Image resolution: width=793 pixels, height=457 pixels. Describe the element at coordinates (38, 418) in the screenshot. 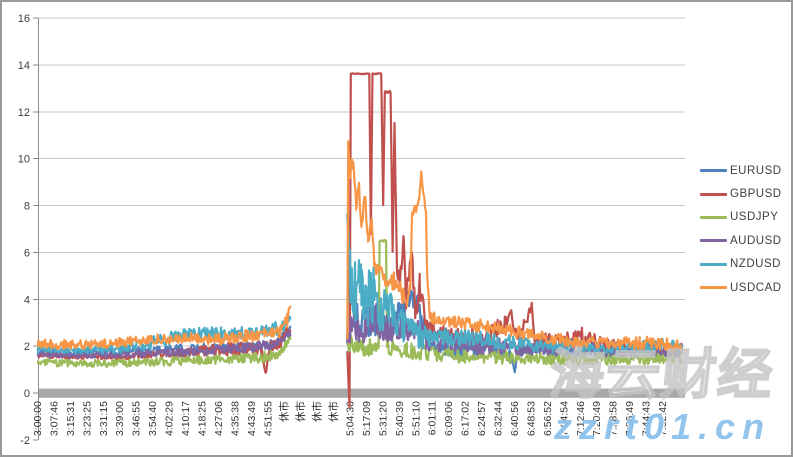

I see `x-axis-label: 3:00:00` at that location.